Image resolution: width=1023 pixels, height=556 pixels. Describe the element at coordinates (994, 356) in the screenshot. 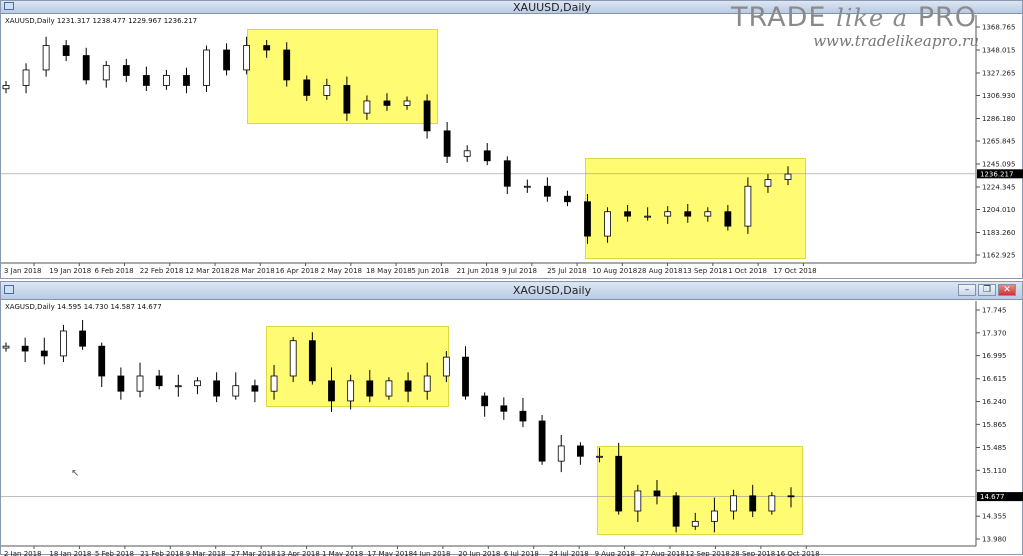

I see `price-tick-label: 16.995` at that location.